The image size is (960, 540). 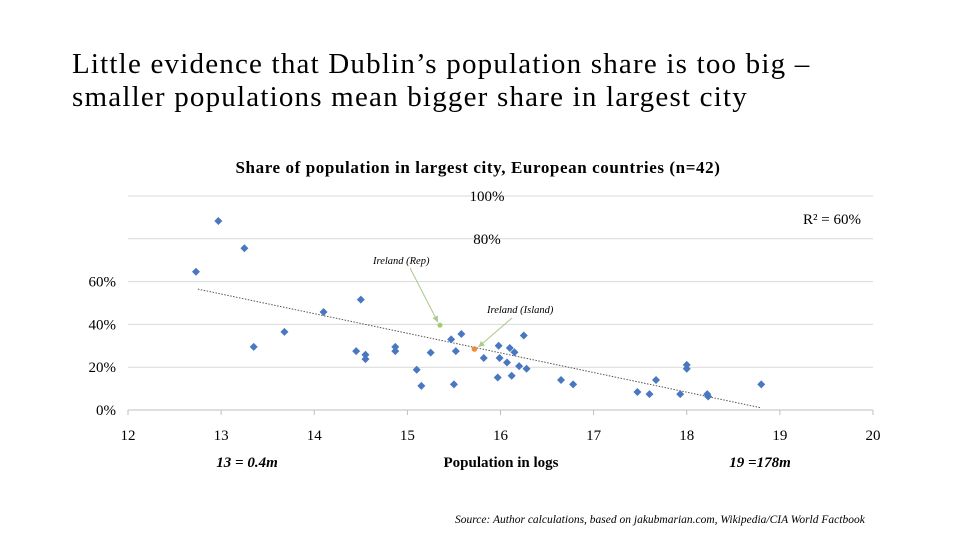 I want to click on y-tick-label: 20%, so click(x=103, y=368).